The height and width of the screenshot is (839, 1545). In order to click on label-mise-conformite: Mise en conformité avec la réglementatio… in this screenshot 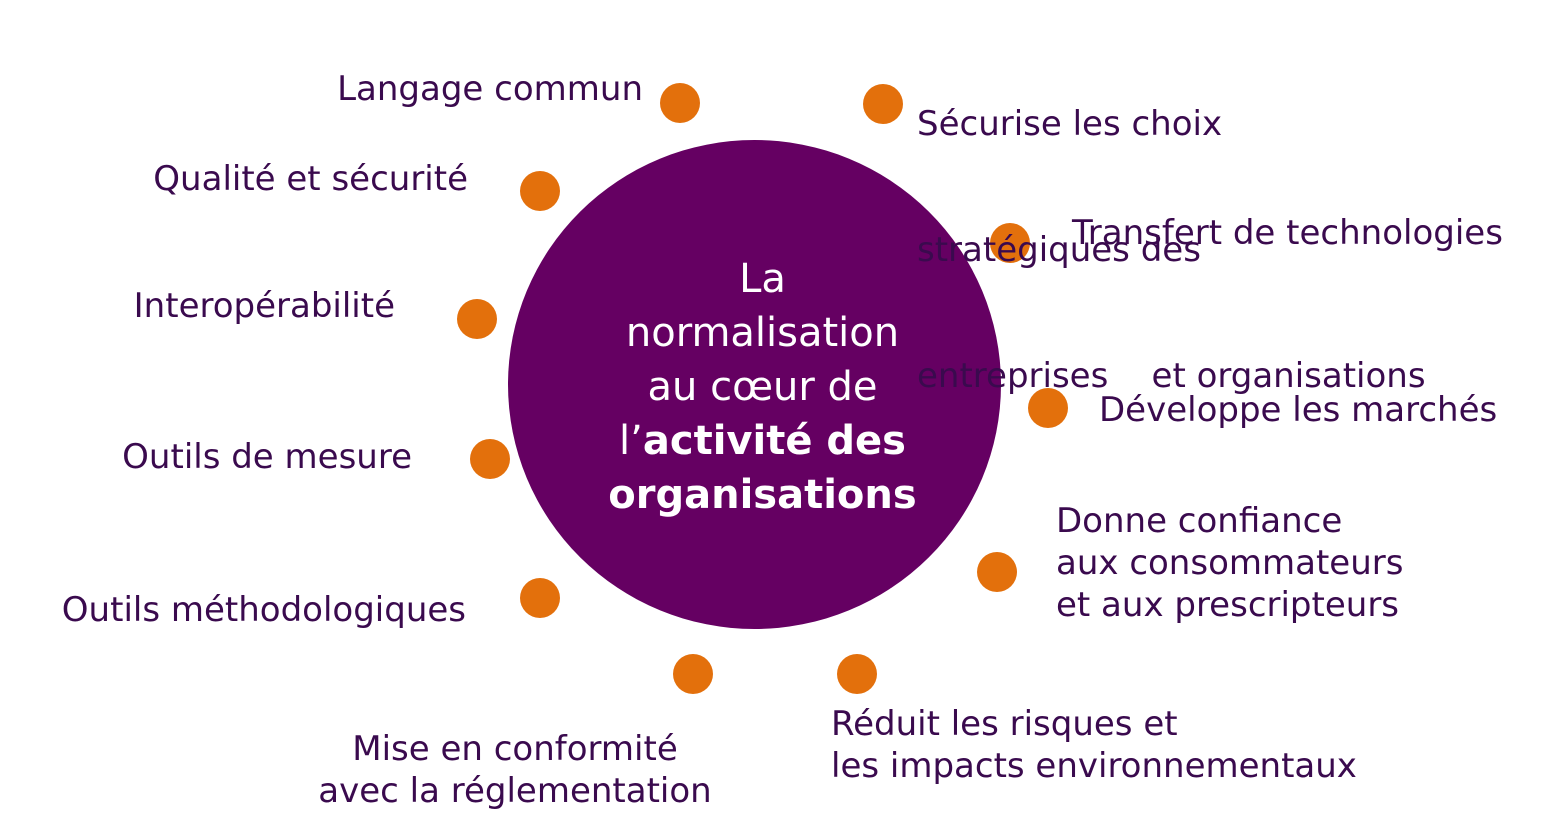, I will do `click(515, 770)`.